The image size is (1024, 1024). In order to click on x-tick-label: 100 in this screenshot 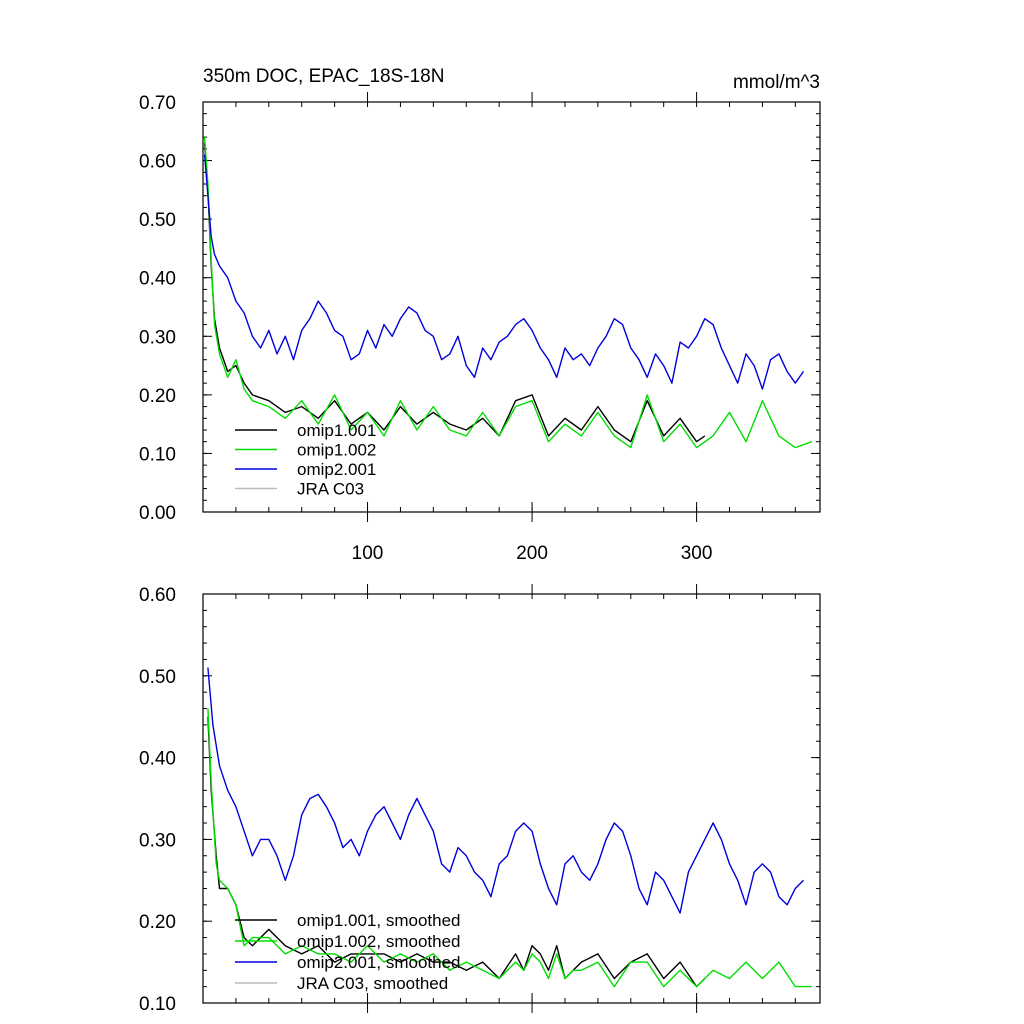, I will do `click(368, 553)`.